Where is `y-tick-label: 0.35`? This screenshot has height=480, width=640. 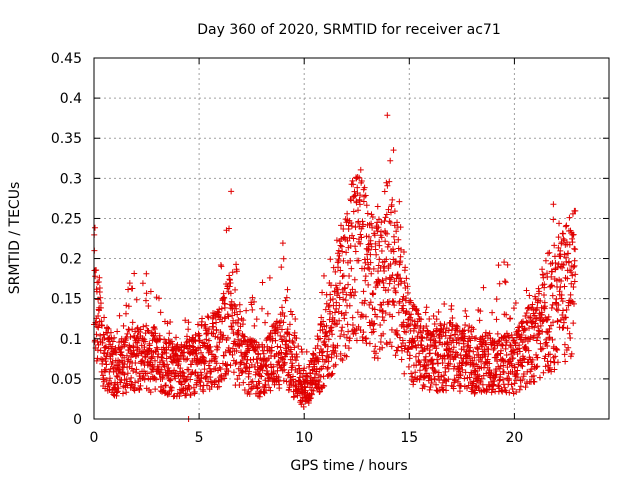 y-tick-label: 0.35 is located at coordinates (66, 139).